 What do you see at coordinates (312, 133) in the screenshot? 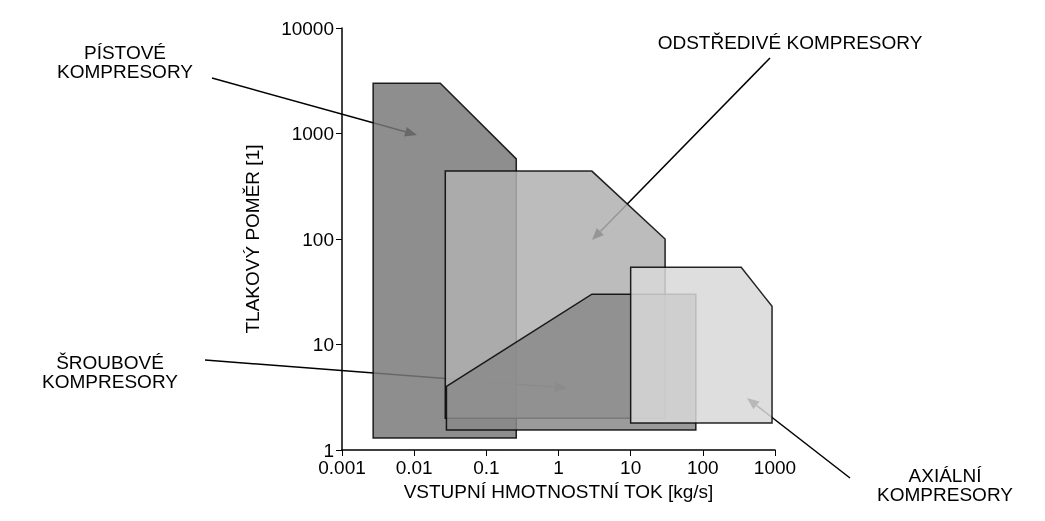
I see `y-tick-label: 1000` at bounding box center [312, 133].